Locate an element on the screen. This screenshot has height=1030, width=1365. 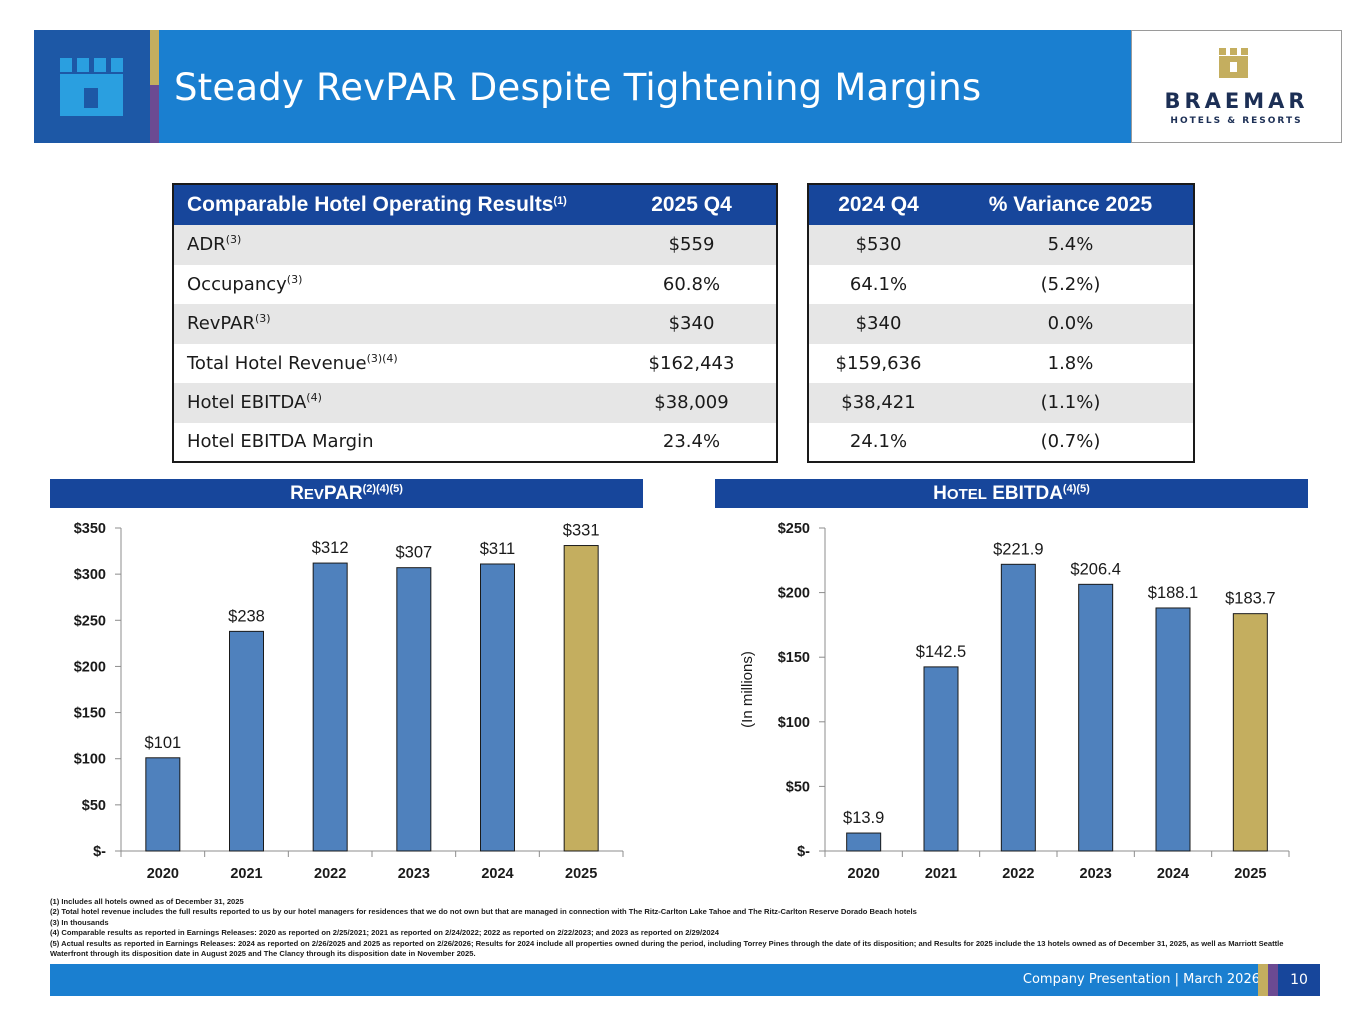
bar-2023 is located at coordinates (1096, 717).